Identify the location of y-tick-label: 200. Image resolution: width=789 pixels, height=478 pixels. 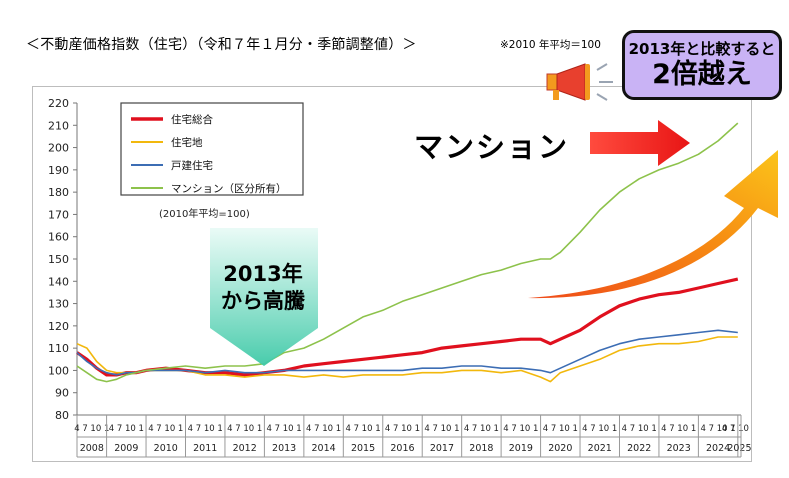
(58, 148).